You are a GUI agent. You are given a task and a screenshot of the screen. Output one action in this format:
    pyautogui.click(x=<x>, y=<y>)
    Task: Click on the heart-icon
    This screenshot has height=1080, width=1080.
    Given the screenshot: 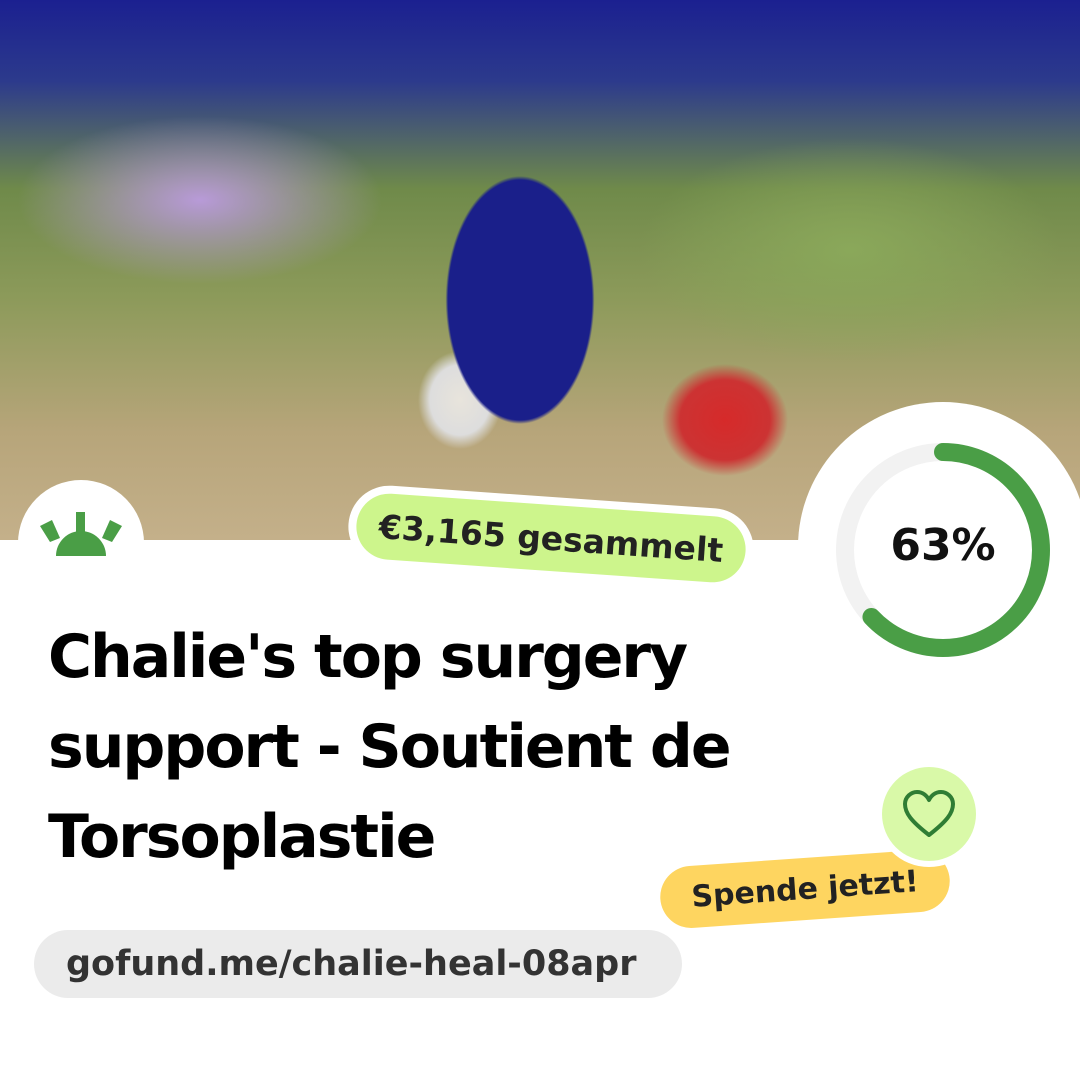 What is the action you would take?
    pyautogui.click(x=929, y=813)
    